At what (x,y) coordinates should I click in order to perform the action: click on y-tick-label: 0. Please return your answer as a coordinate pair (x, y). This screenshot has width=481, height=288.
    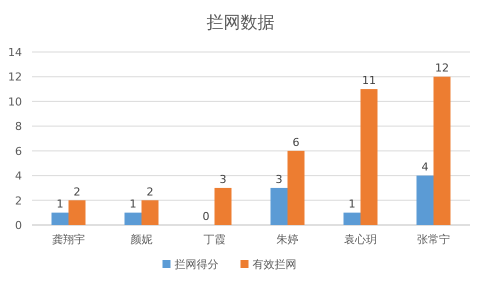
    Looking at the image, I should click on (18, 225).